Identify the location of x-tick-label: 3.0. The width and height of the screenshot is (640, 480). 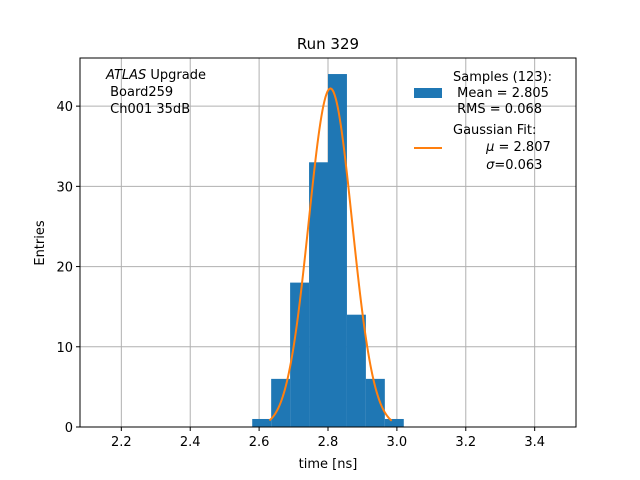
(397, 442).